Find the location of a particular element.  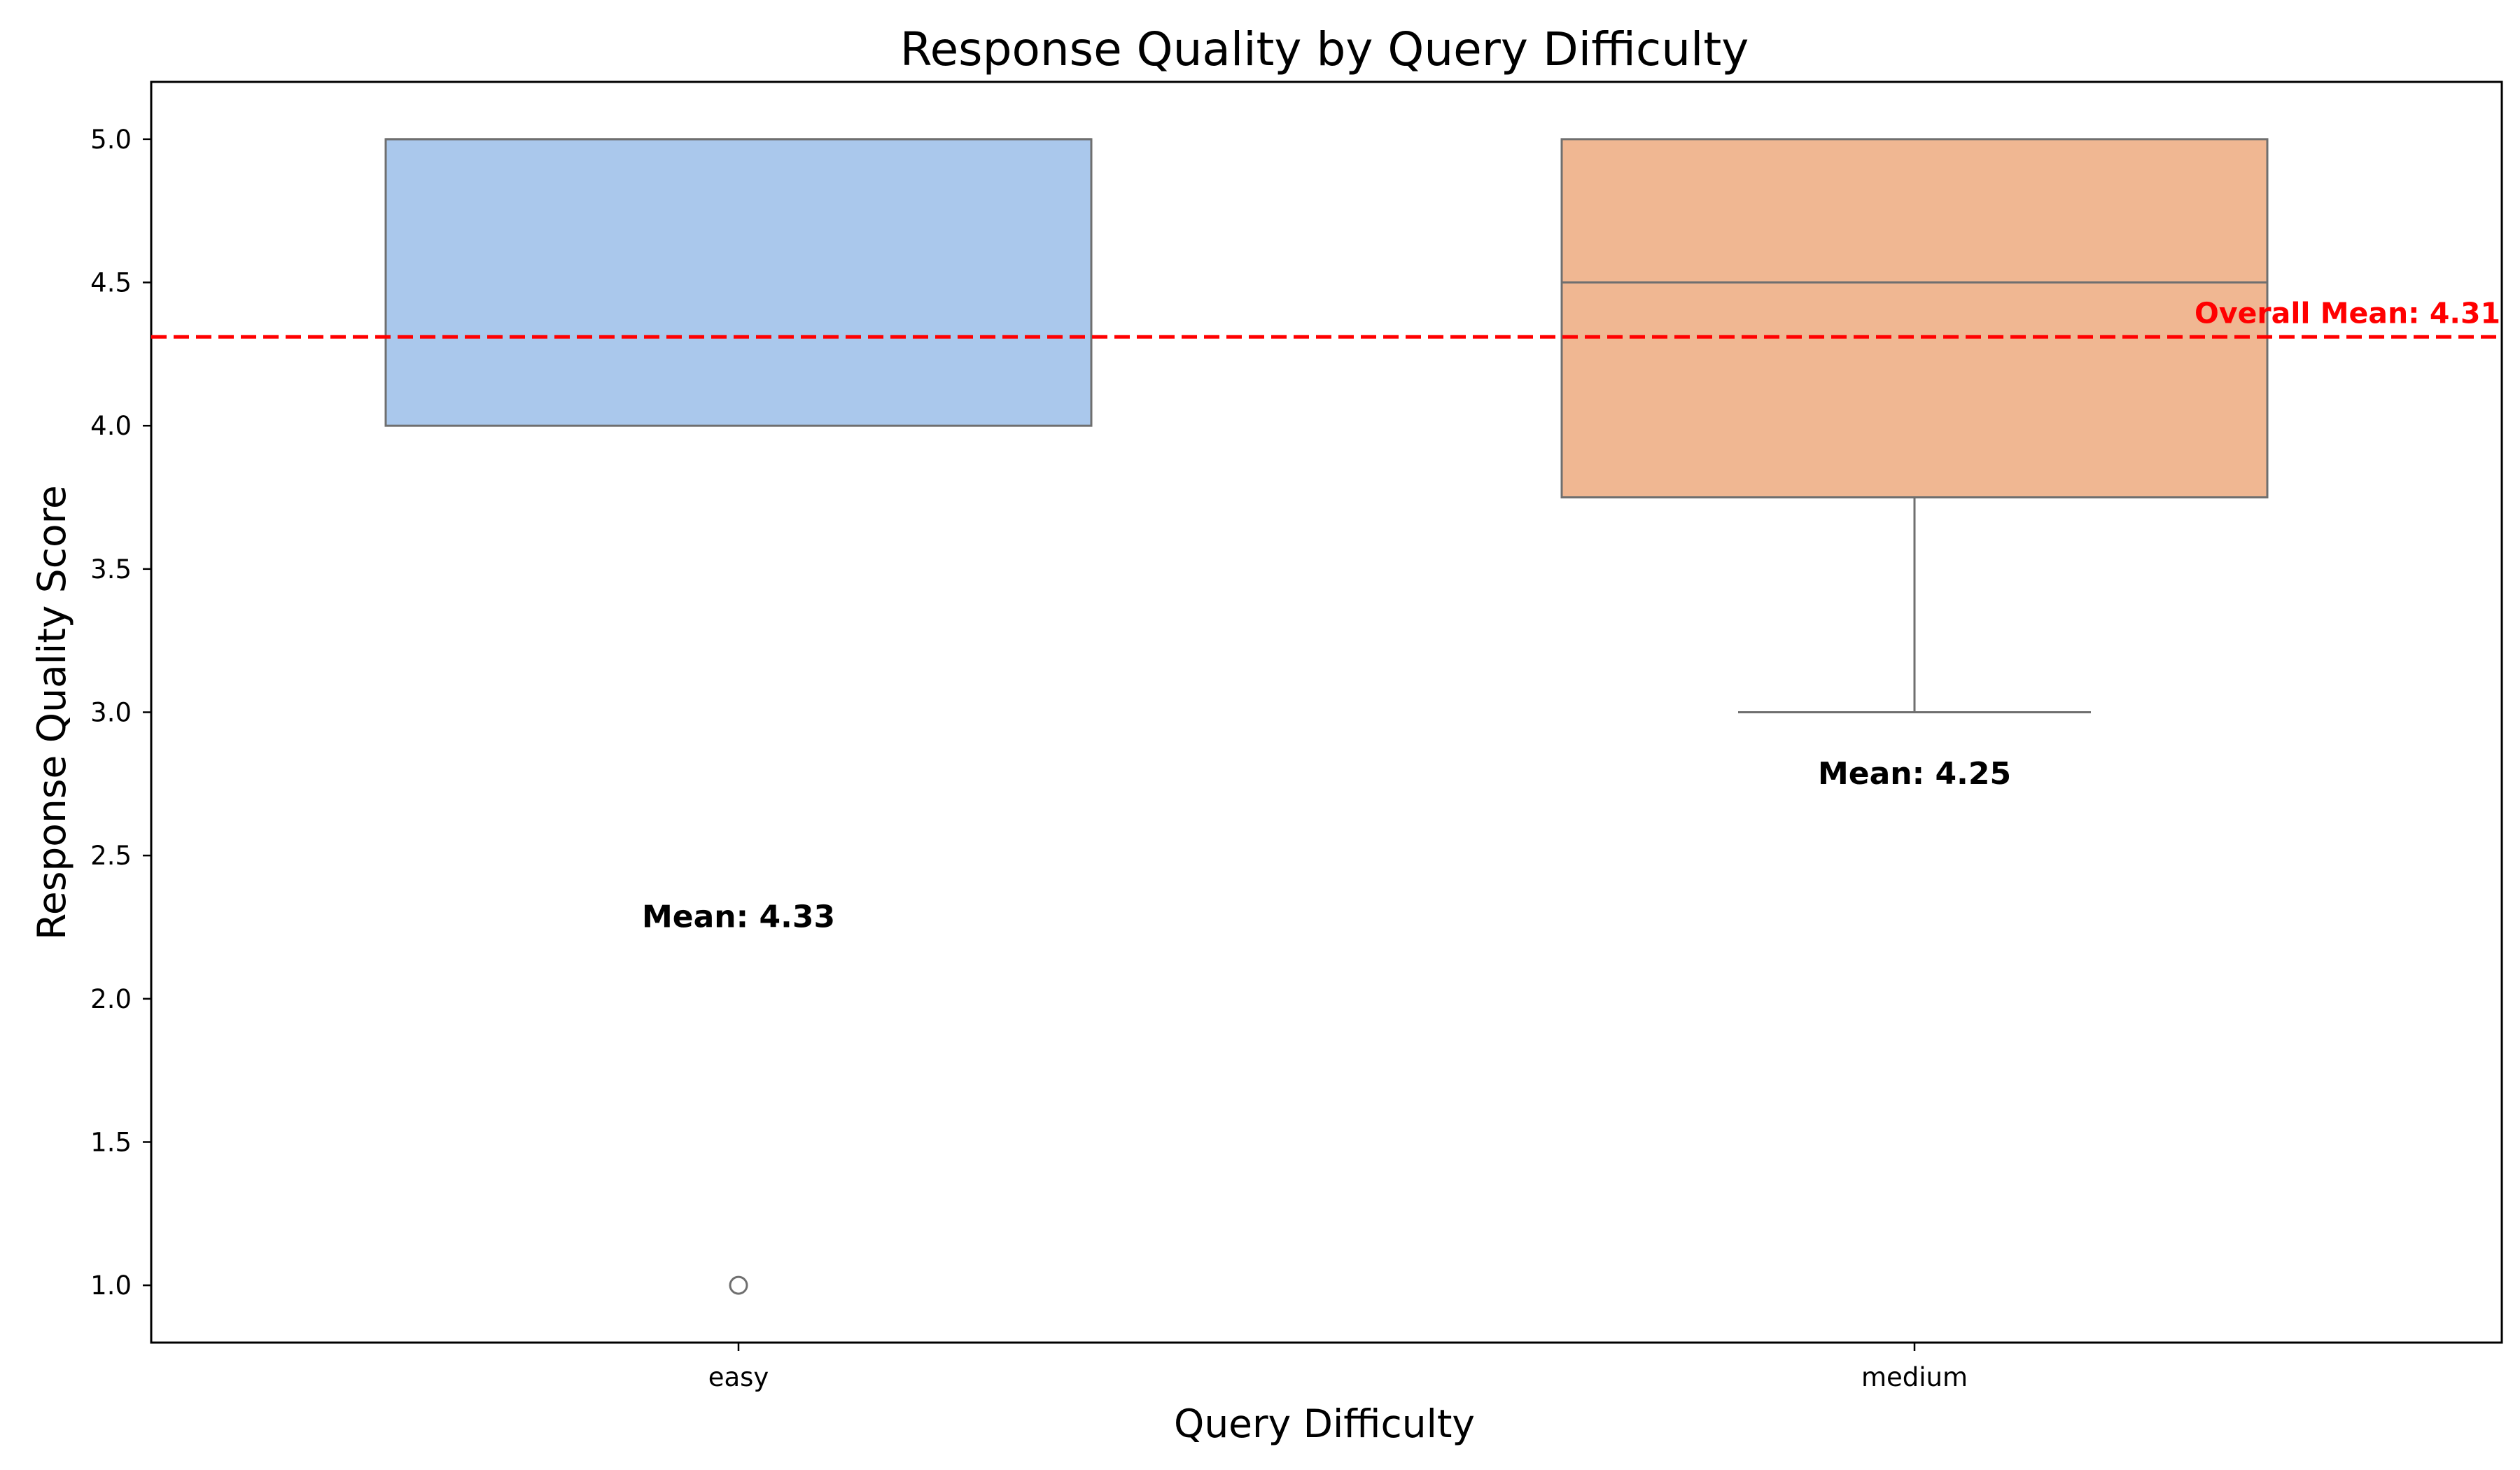

y-tick-label: 4.0 is located at coordinates (111, 426).